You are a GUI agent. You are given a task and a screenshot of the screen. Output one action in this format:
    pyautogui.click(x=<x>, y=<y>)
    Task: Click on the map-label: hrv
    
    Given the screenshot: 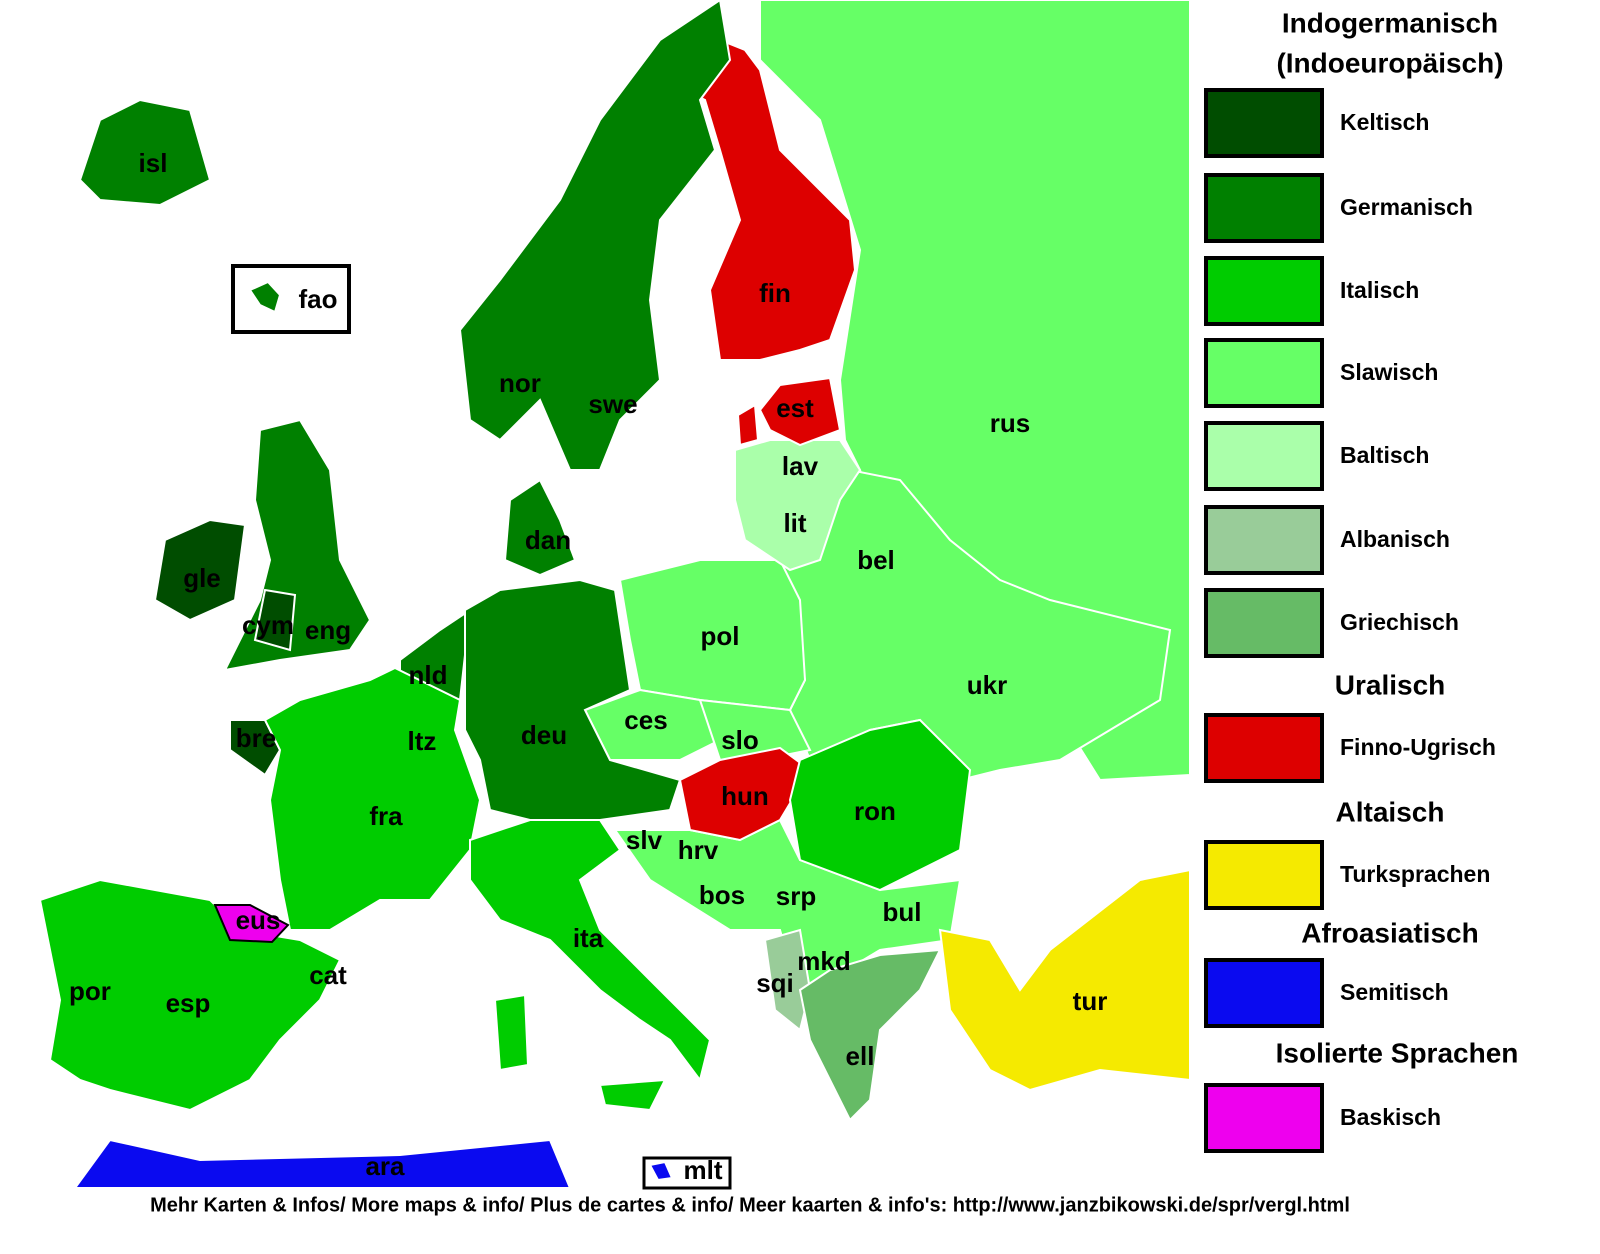 What is the action you would take?
    pyautogui.click(x=698, y=850)
    